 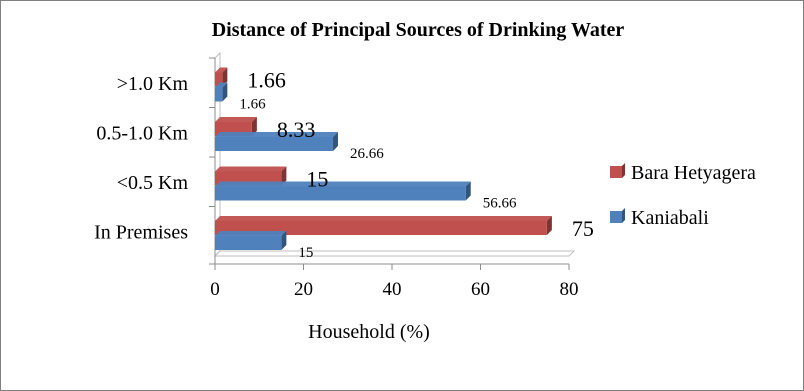 What do you see at coordinates (367, 154) in the screenshot?
I see `data-label-kaniabali: 26.66` at bounding box center [367, 154].